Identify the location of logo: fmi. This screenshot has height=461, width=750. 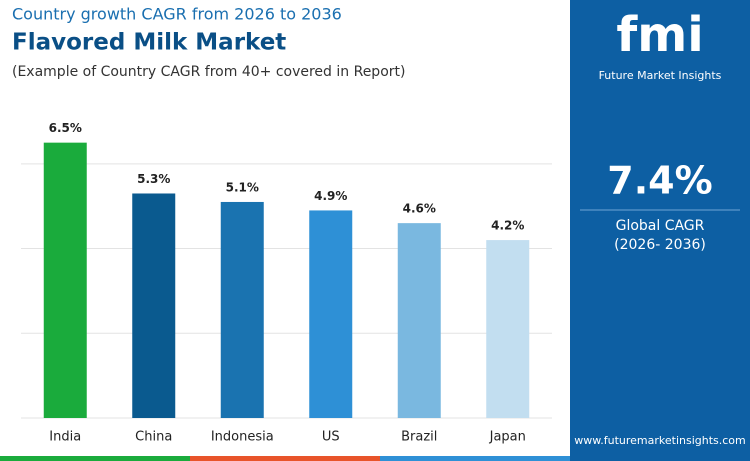
(659, 35).